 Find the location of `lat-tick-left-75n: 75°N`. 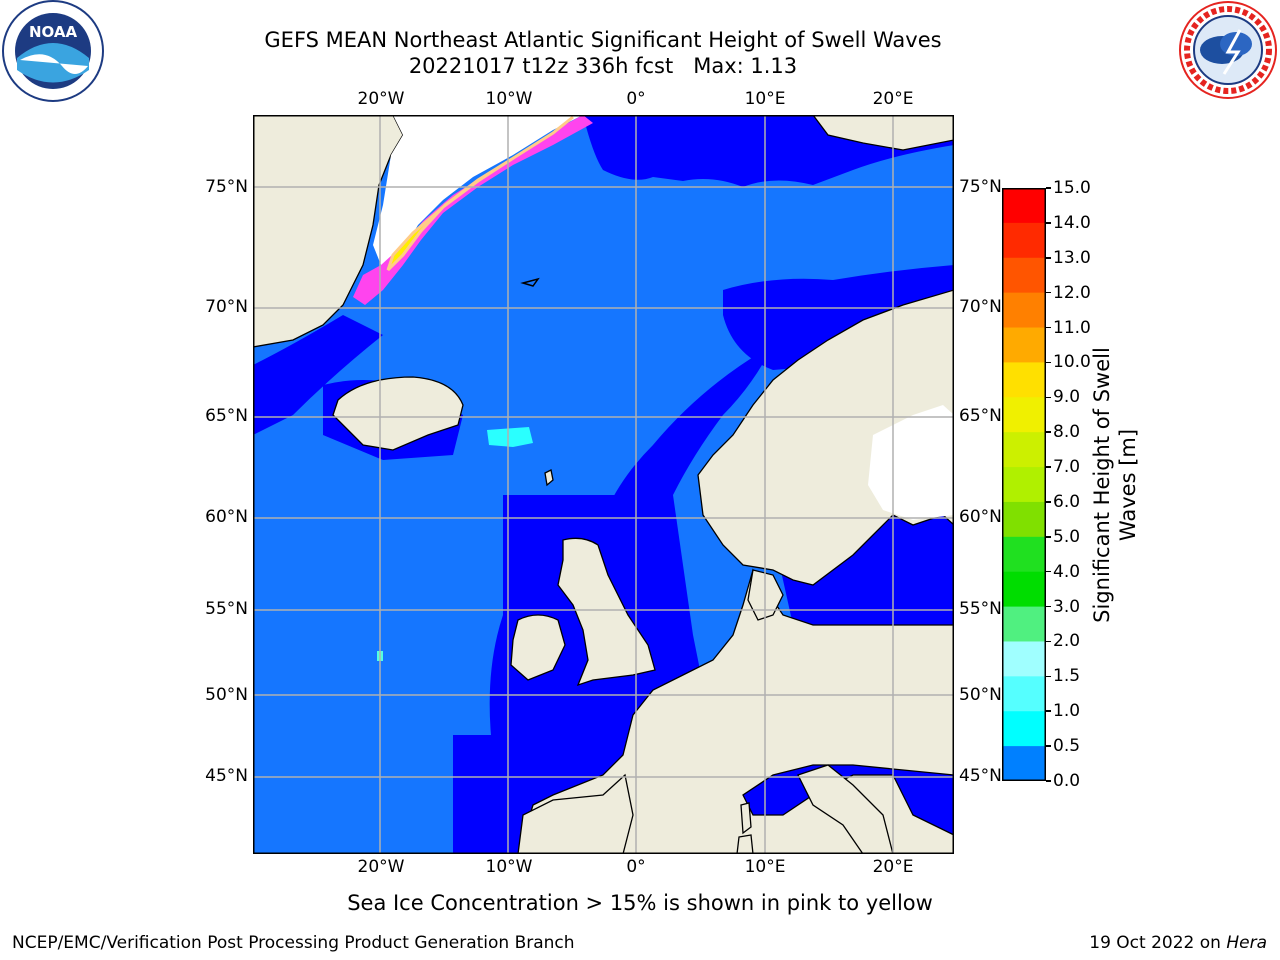

lat-tick-left-75n: 75°N is located at coordinates (226, 187).